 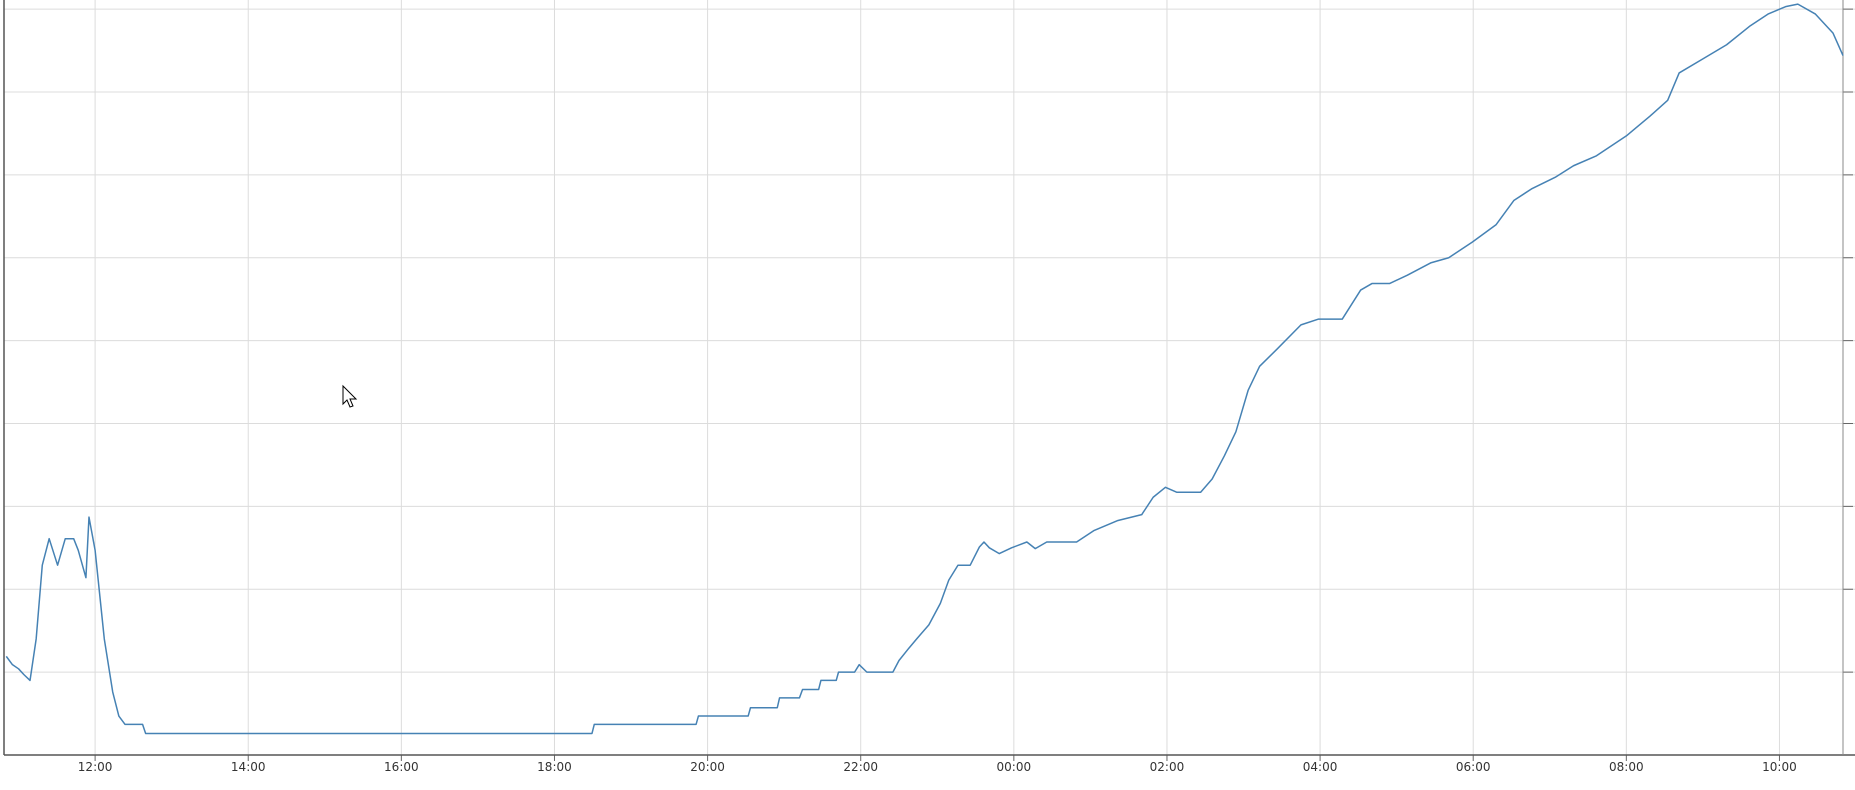 What do you see at coordinates (1473, 767) in the screenshot?
I see `x-tick-label: 06:00` at bounding box center [1473, 767].